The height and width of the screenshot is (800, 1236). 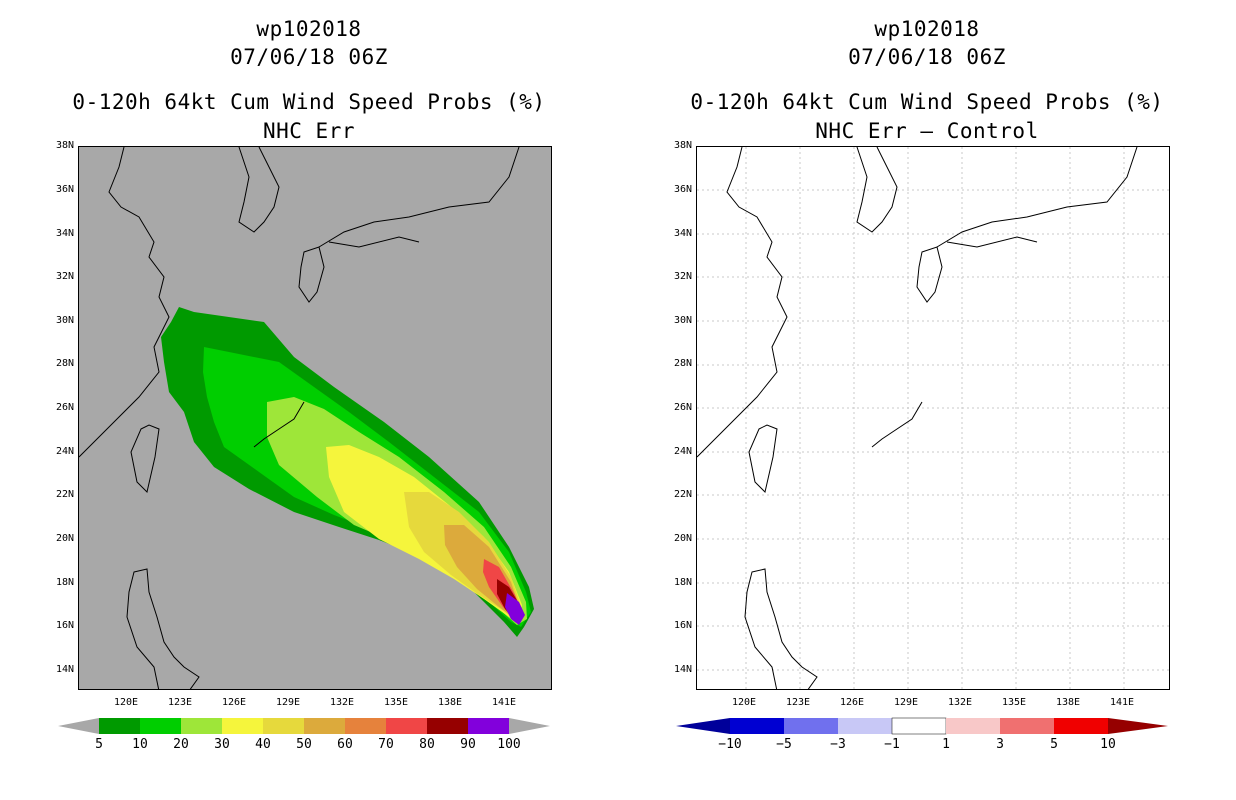 I want to click on right-title-mode: NHC Err – Control, so click(x=927, y=131).